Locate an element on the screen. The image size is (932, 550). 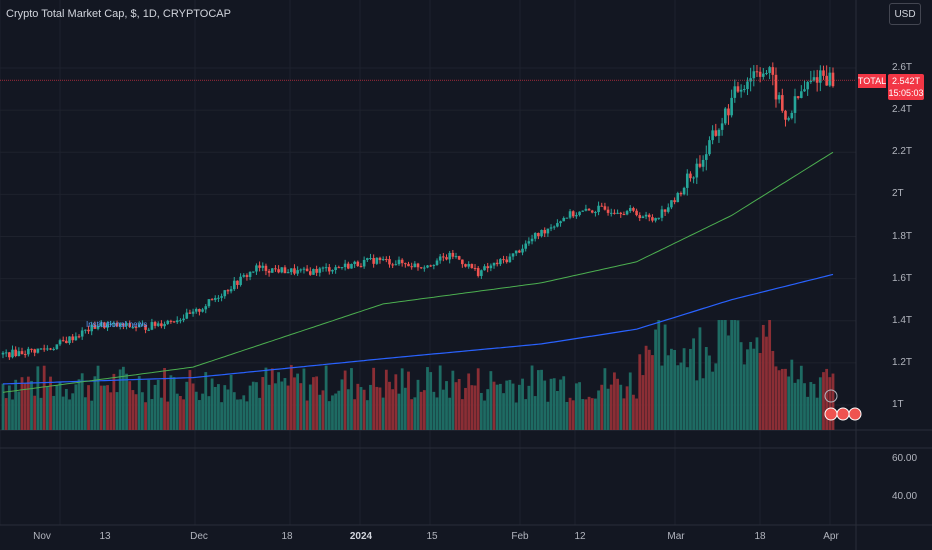
price-axis-tick: 2.2T is located at coordinates (902, 152).